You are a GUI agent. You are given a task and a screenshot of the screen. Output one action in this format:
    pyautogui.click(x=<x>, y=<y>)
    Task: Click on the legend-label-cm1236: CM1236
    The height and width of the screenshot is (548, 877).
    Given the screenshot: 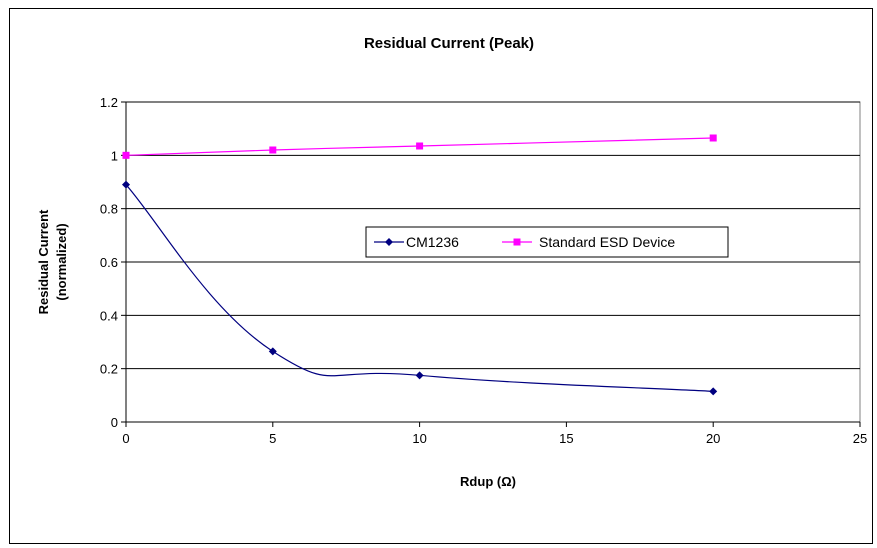 What is the action you would take?
    pyautogui.click(x=432, y=242)
    